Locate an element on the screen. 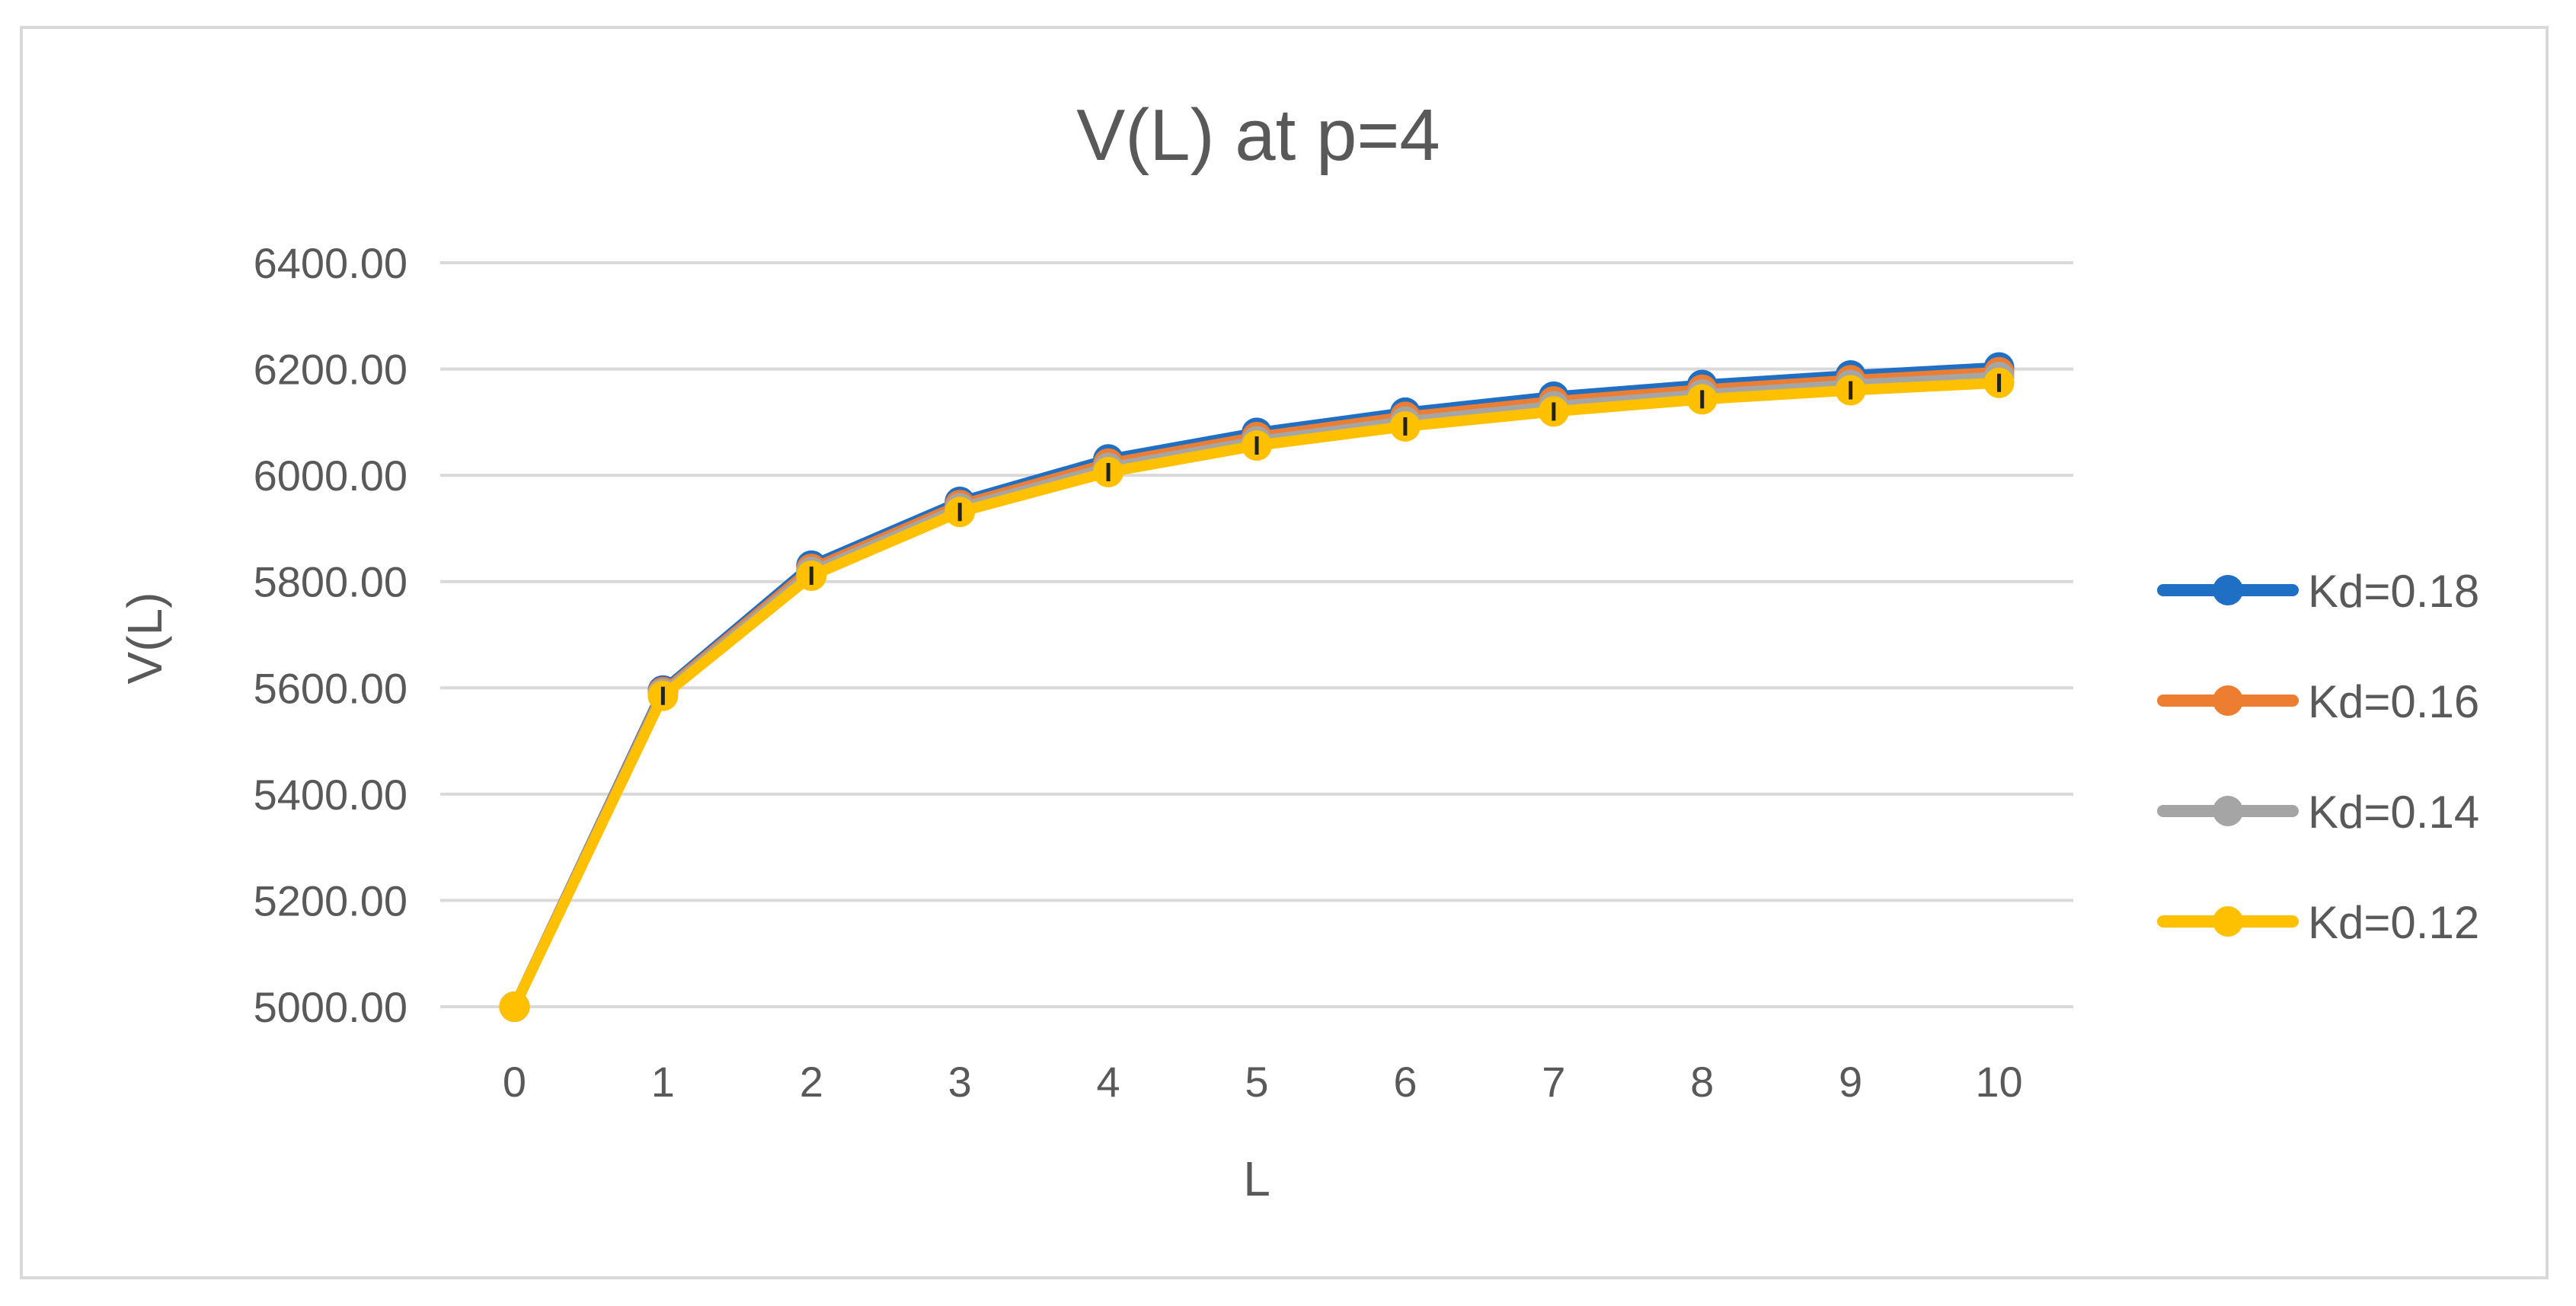 The width and height of the screenshot is (2576, 1306). x-tick-label: 5 is located at coordinates (1256, 1082).